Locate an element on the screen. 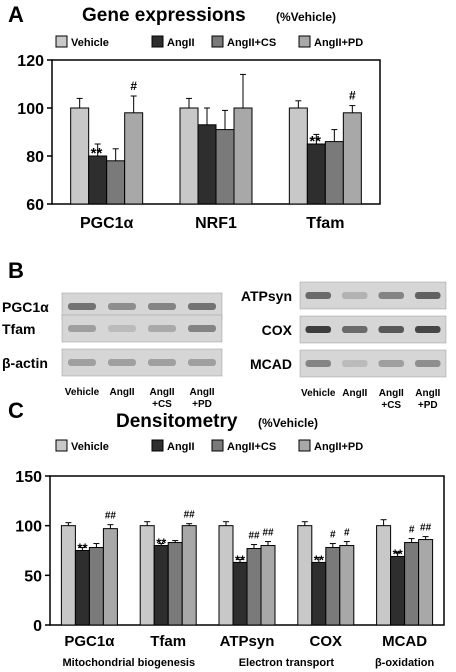  group-label: Electron transport is located at coordinates (287, 663).